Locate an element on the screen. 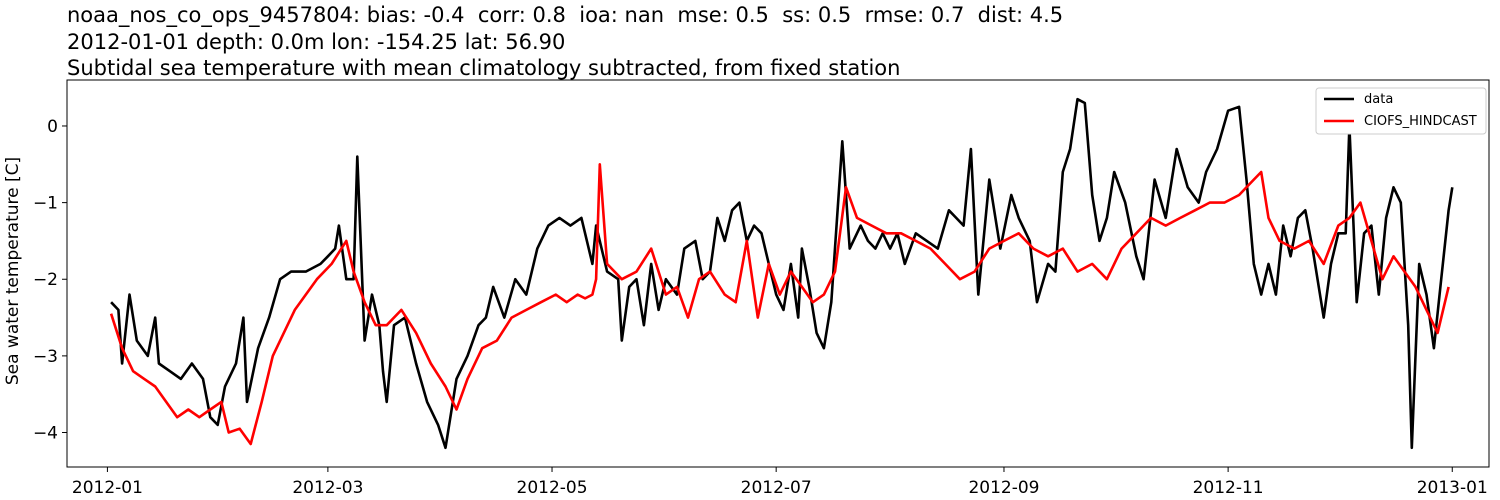 The image size is (1500, 500). x-tick-label: 2012-07 is located at coordinates (776, 488).